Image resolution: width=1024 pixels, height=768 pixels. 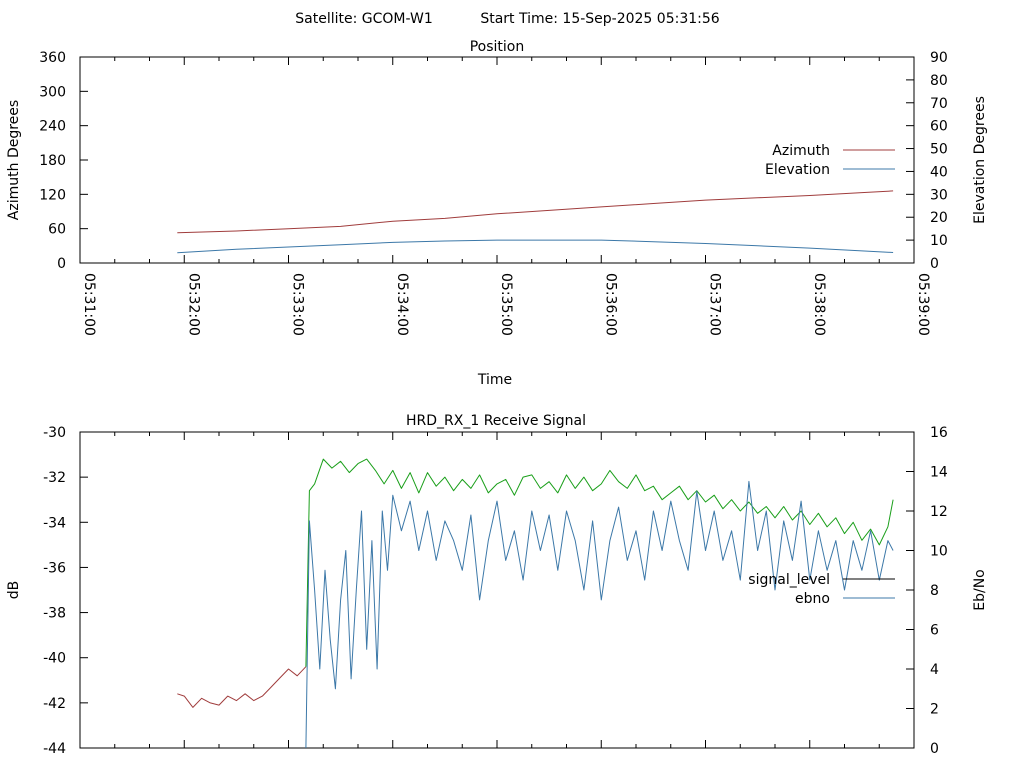 What do you see at coordinates (54, 523) in the screenshot?
I see `y-tick-label: -34` at bounding box center [54, 523].